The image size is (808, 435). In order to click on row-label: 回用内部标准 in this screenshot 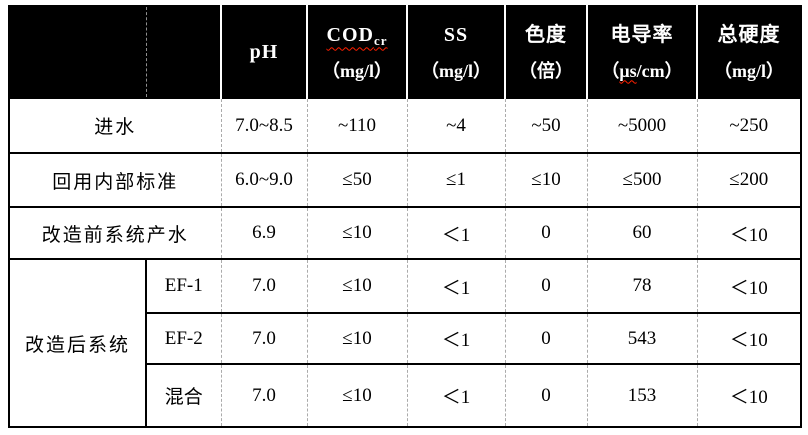, I will do `click(115, 179)`.